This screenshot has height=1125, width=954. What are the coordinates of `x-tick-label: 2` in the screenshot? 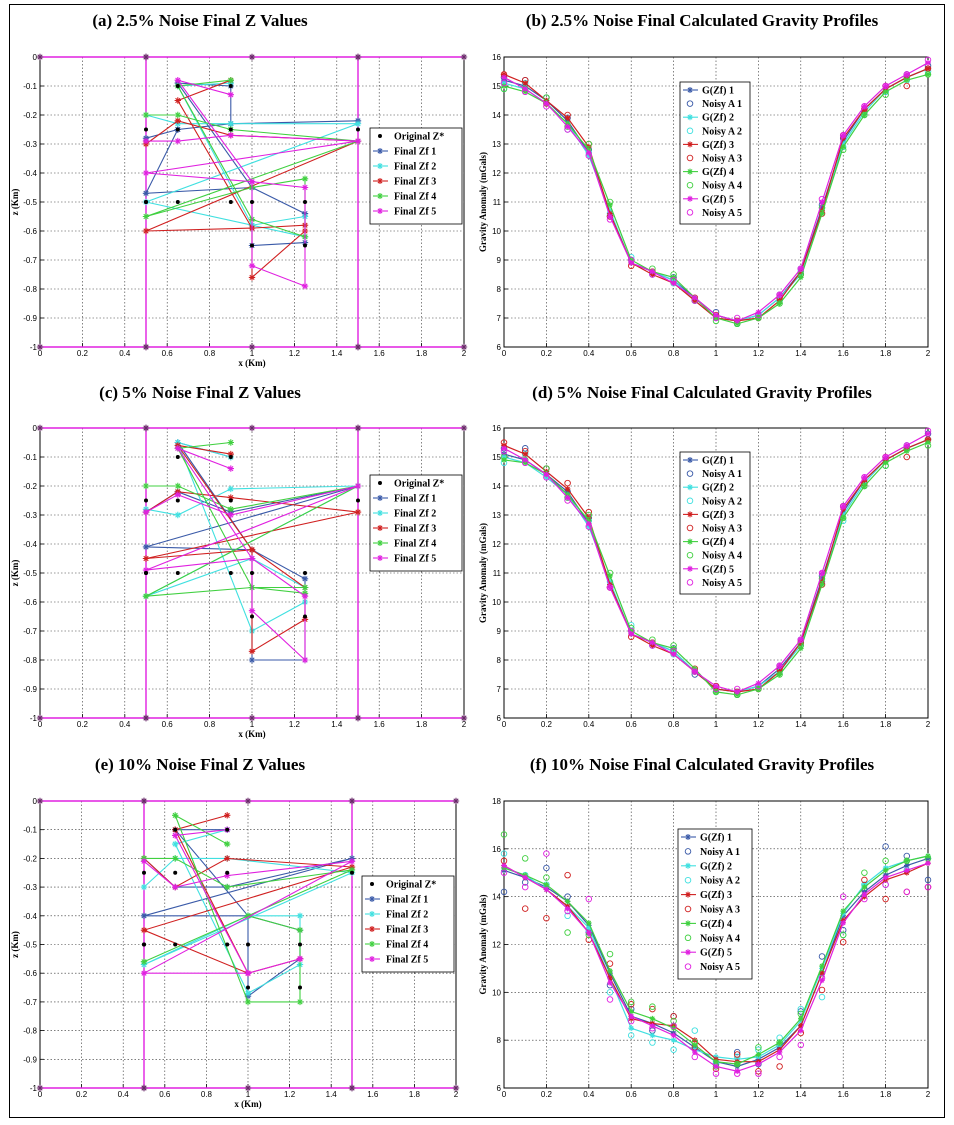 It's located at (464, 724).